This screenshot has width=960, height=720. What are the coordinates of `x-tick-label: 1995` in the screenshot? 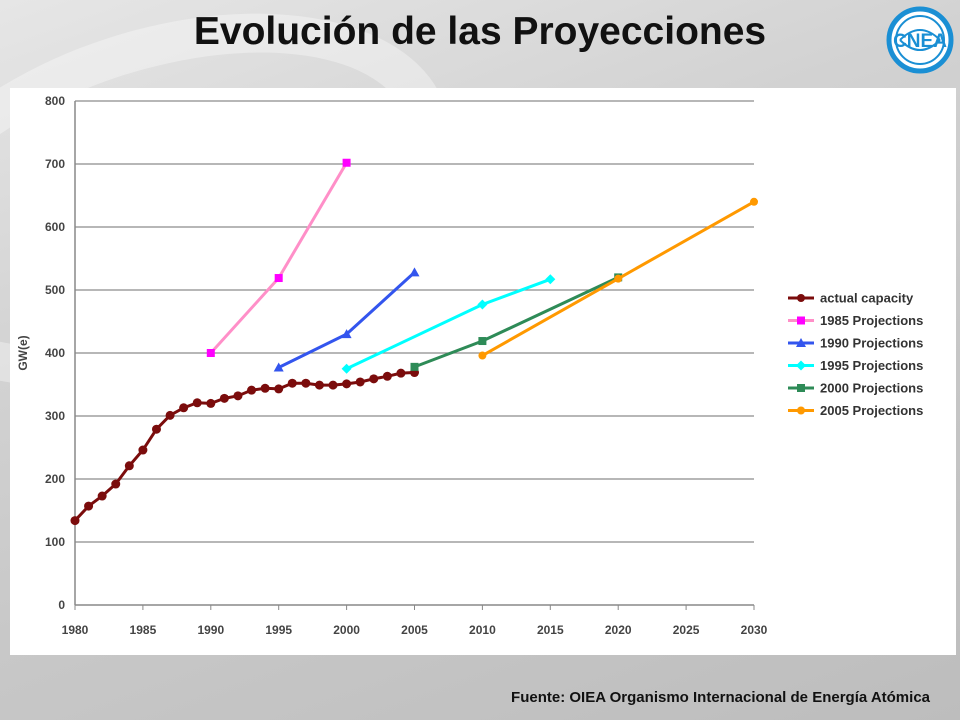 It's located at (278, 630).